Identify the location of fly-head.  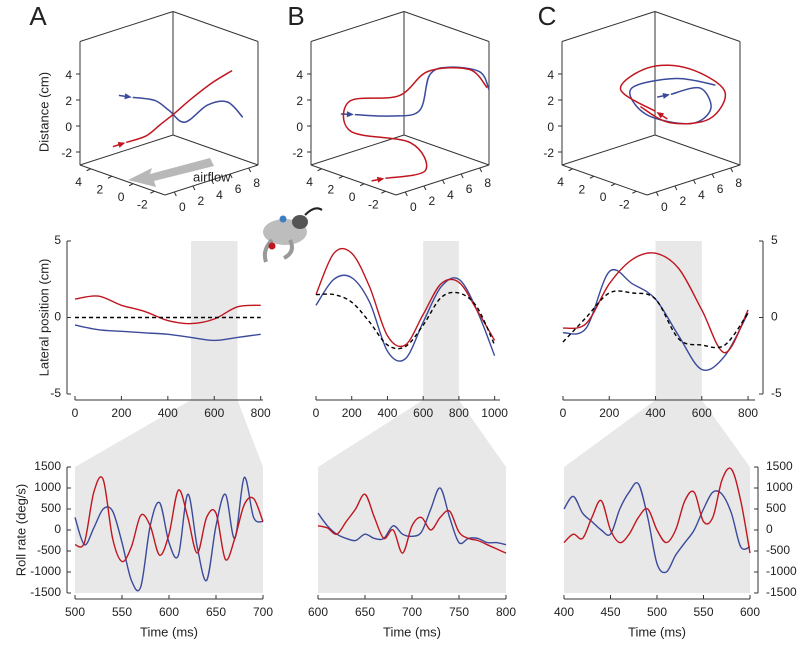
(300, 222).